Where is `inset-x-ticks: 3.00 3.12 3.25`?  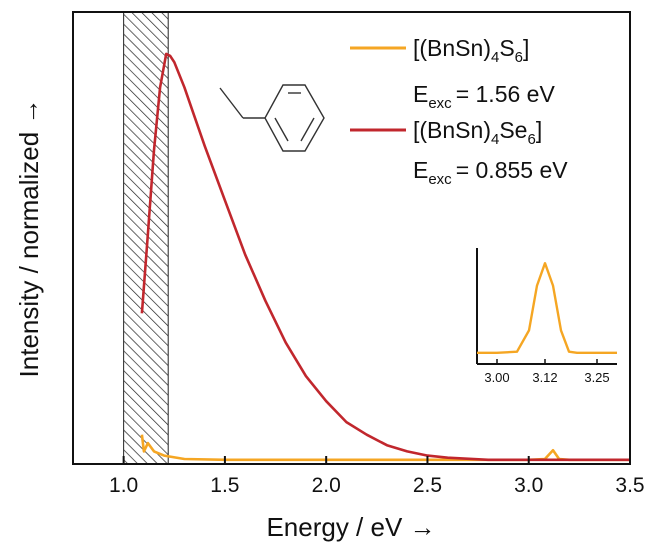 inset-x-ticks: 3.00 3.12 3.25 is located at coordinates (547, 372).